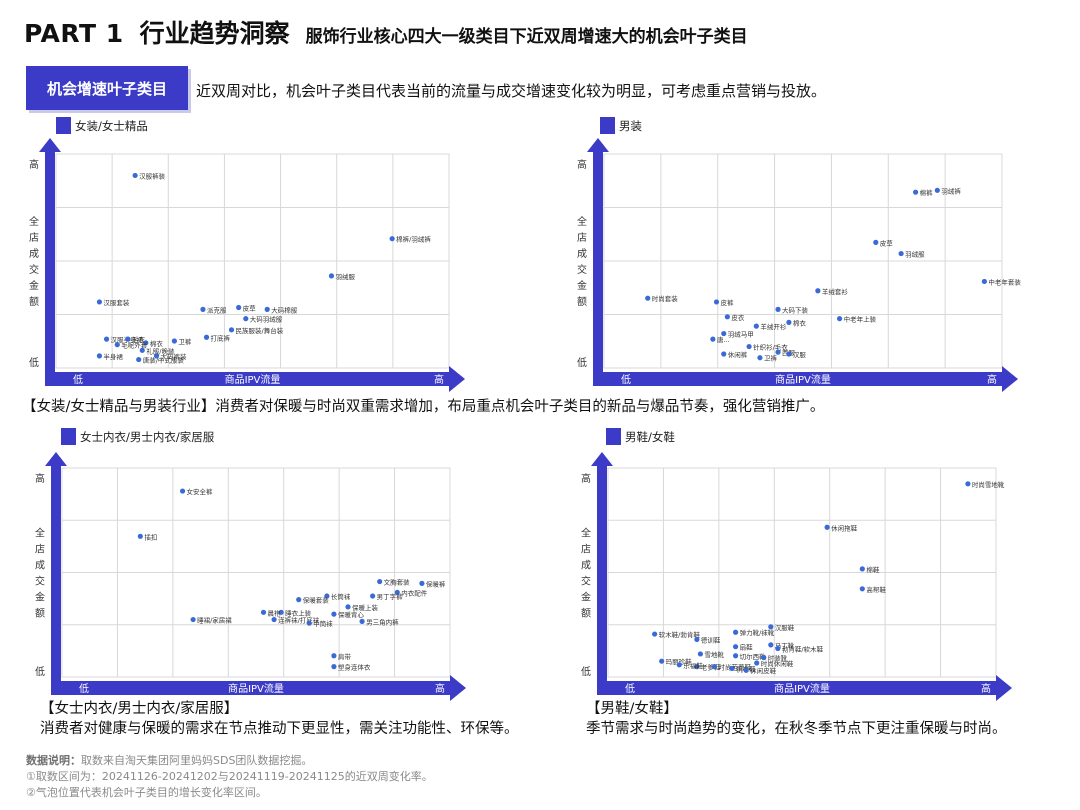  Describe the element at coordinates (526, 37) in the screenshot. I see `page-subtitle: 服饰行业核心四大一级类目下近双周增速大的机会叶子类目` at that location.